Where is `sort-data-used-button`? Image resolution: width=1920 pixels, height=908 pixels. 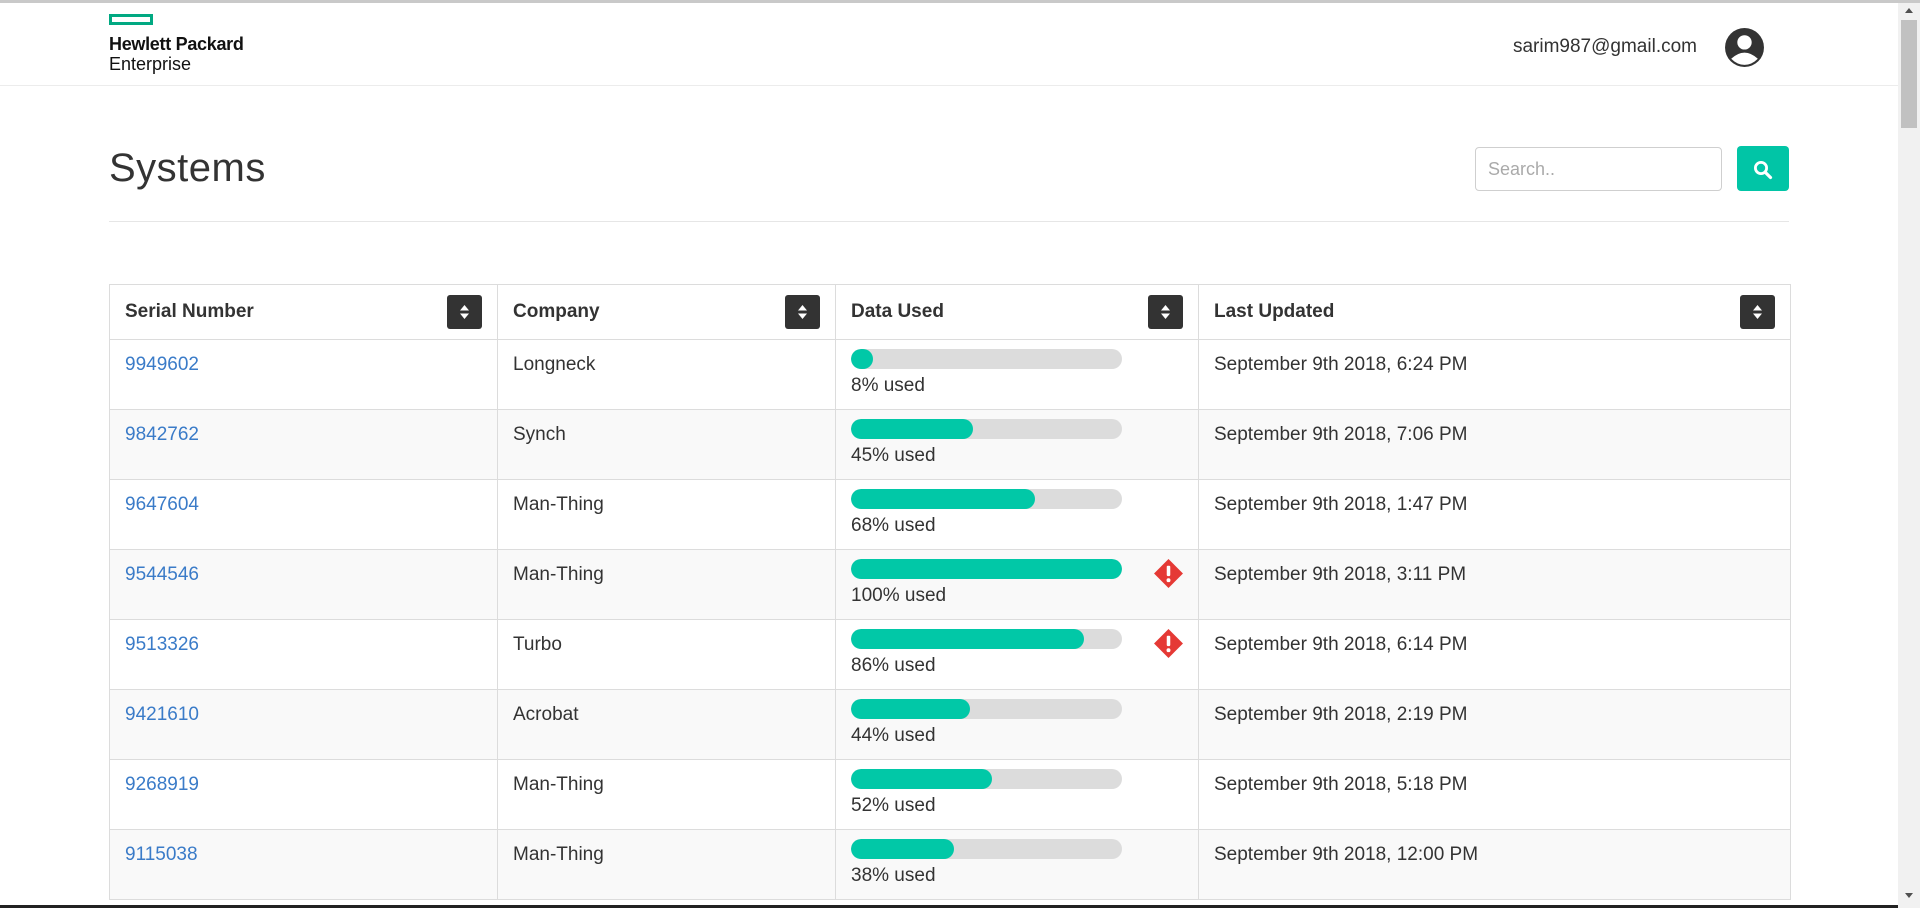
sort-data-used-button is located at coordinates (1165, 312).